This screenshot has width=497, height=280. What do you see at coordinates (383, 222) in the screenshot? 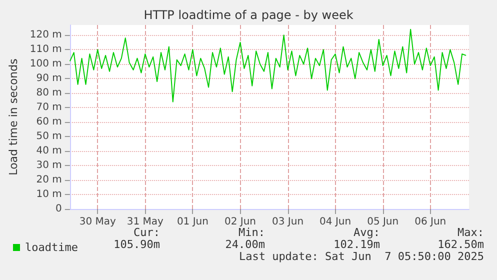
I see `x-tick-label: 05 Jun` at bounding box center [383, 222].